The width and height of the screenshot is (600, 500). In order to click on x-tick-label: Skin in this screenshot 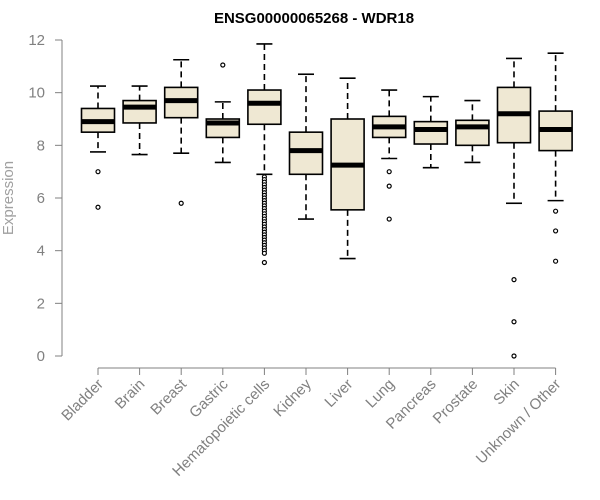, I will do `click(506, 392)`.